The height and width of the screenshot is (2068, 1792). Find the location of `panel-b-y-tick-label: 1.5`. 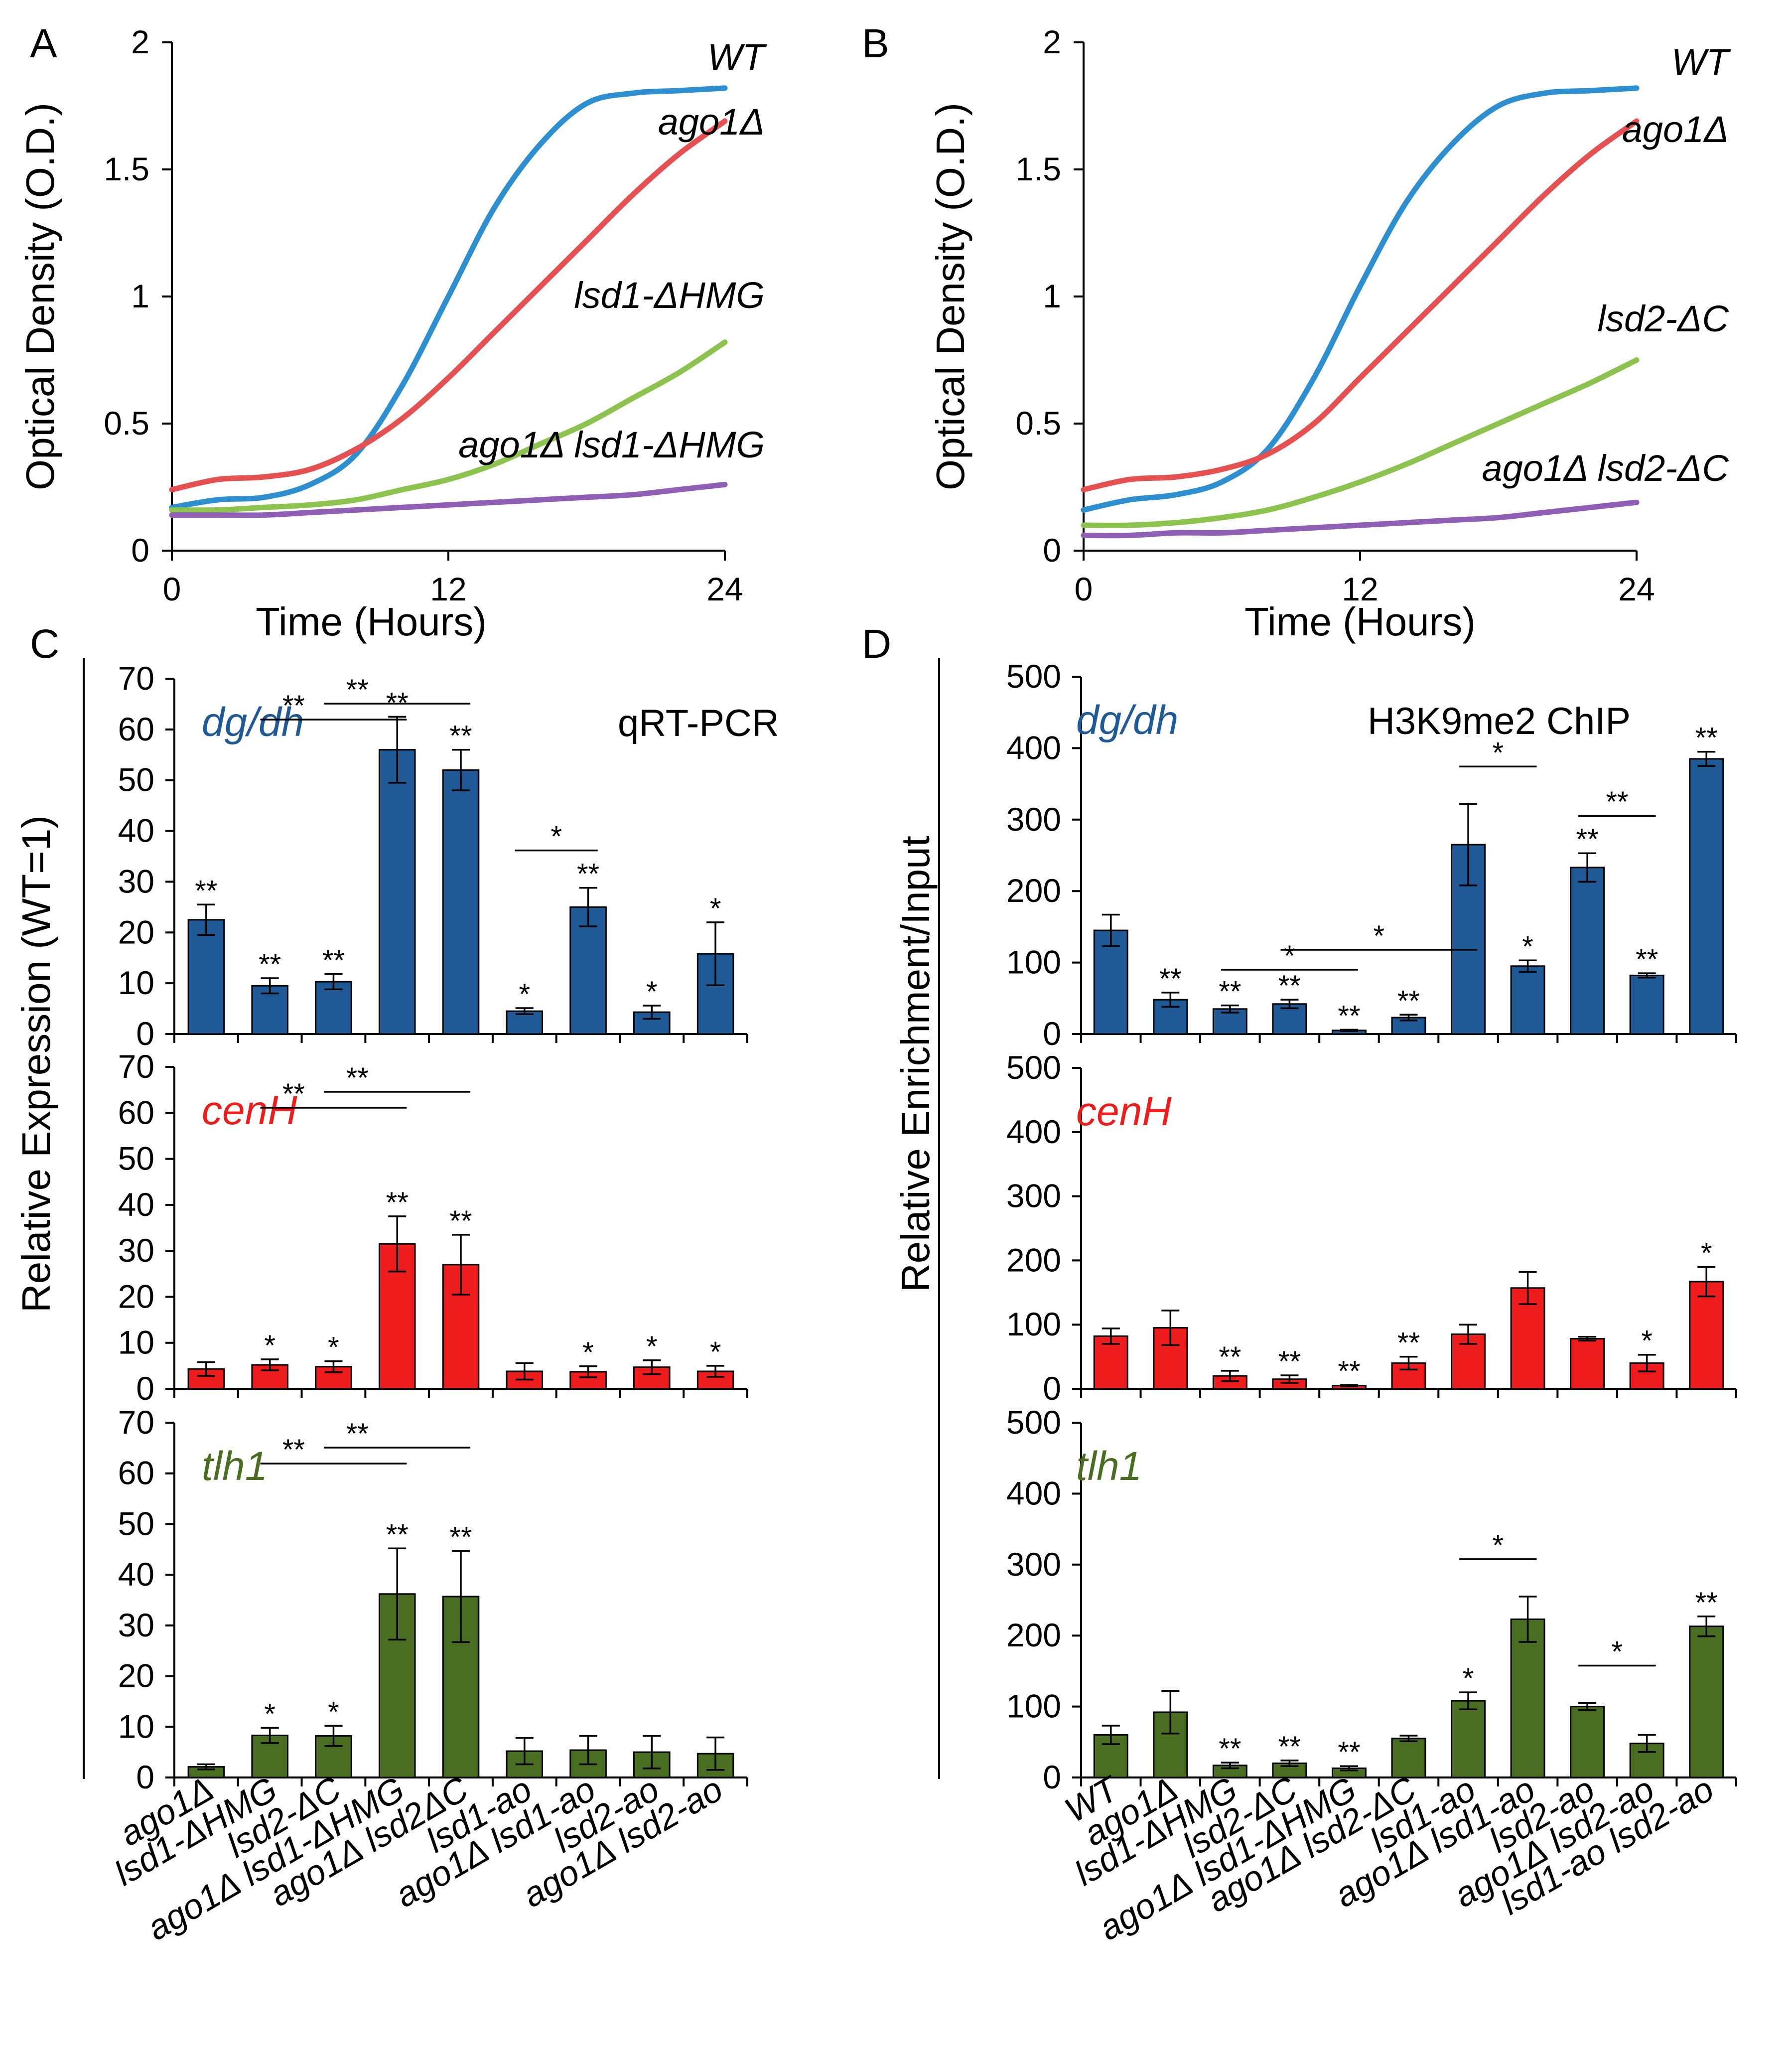

panel-b-y-tick-label: 1.5 is located at coordinates (1038, 168).